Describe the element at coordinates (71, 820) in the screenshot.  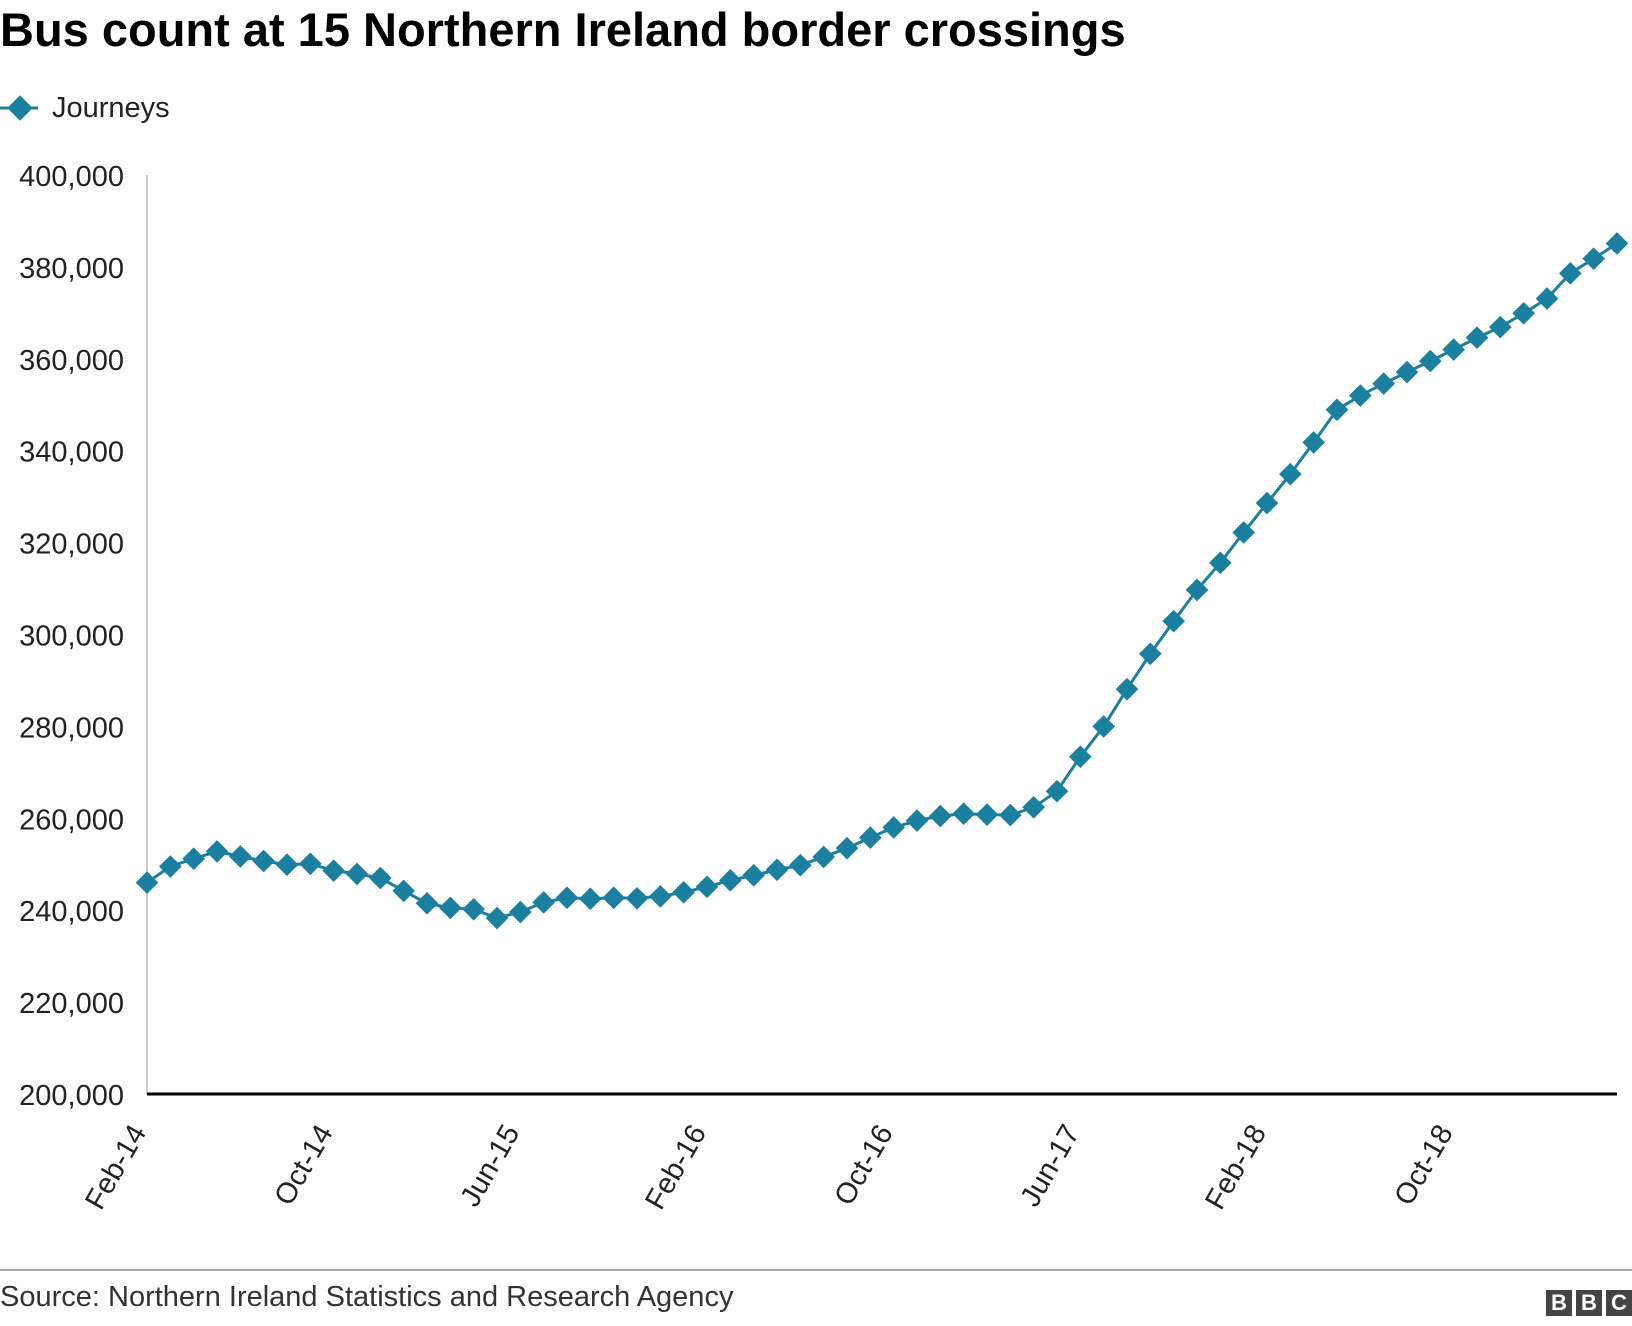
I see `y-tick-label: 260,000` at that location.